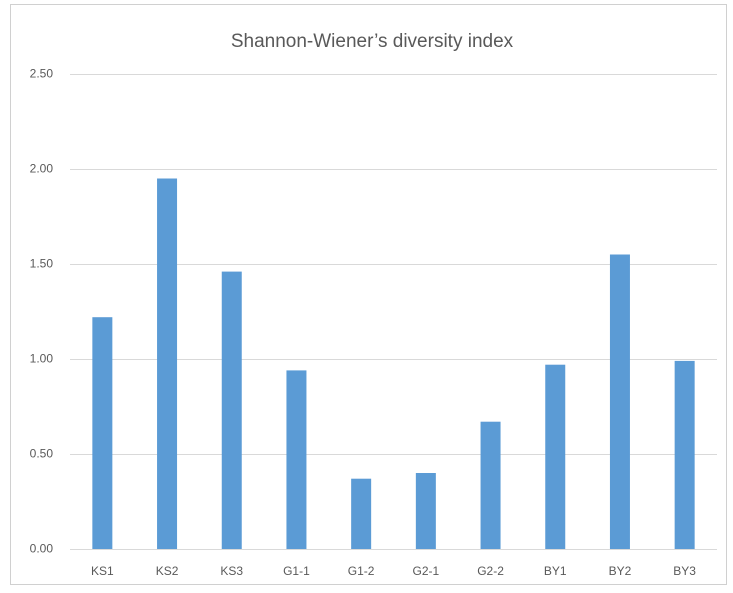 The image size is (733, 593). I want to click on x-tick-label: KS1, so click(102, 571).